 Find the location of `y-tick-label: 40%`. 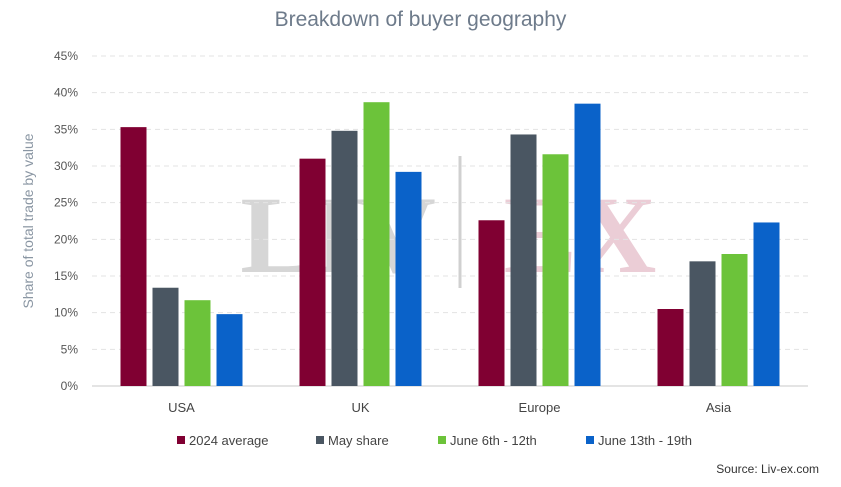

y-tick-label: 40% is located at coordinates (66, 93).